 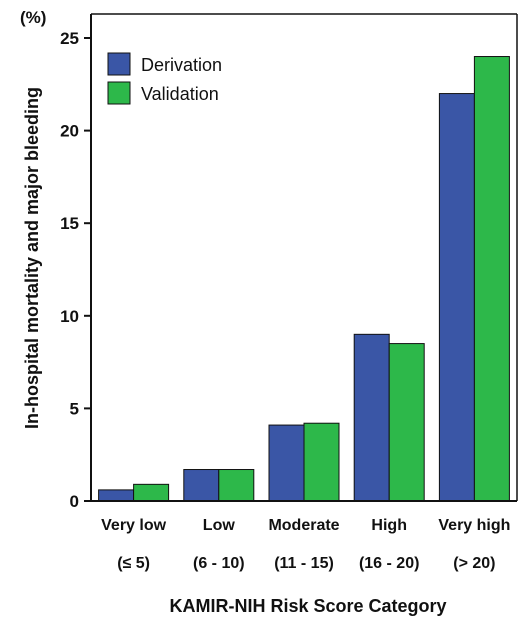 I want to click on bar-validation-very-high, so click(x=491, y=279).